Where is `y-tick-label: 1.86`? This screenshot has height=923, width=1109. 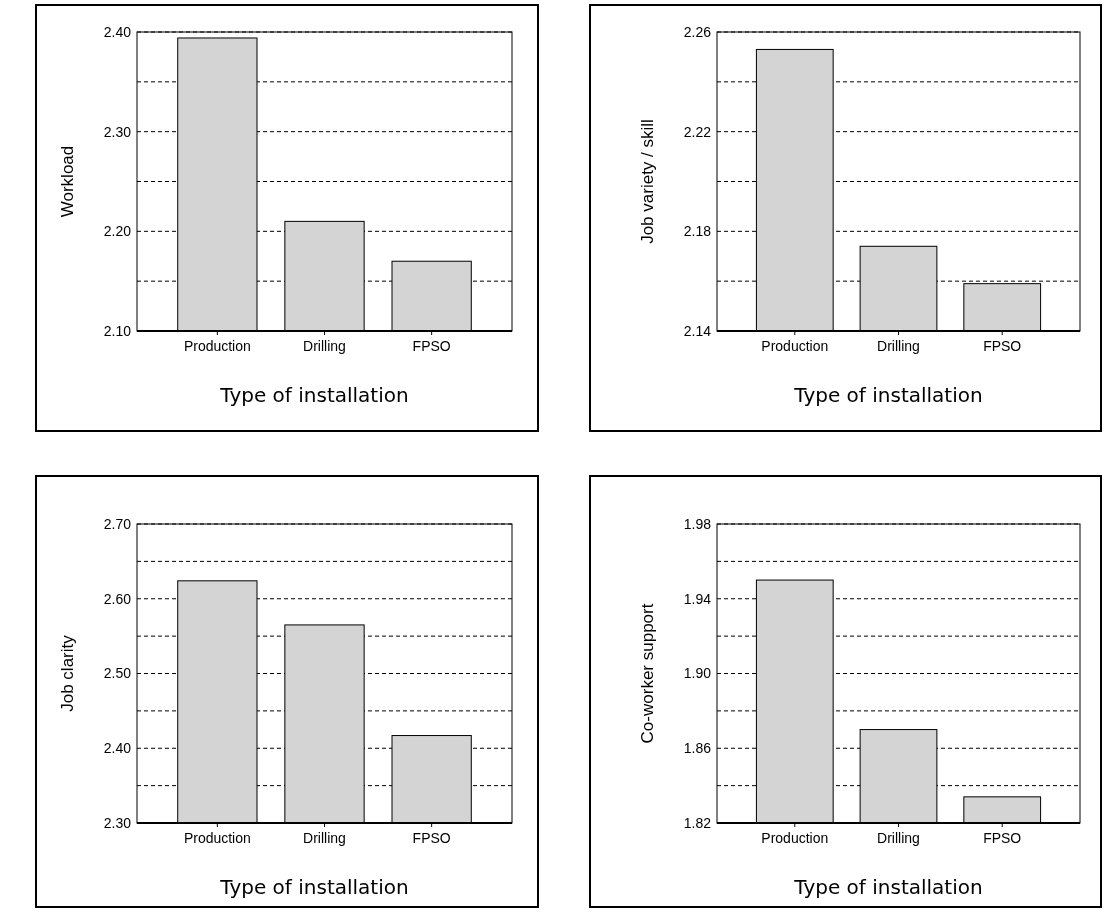
y-tick-label: 1.86 is located at coordinates (697, 748).